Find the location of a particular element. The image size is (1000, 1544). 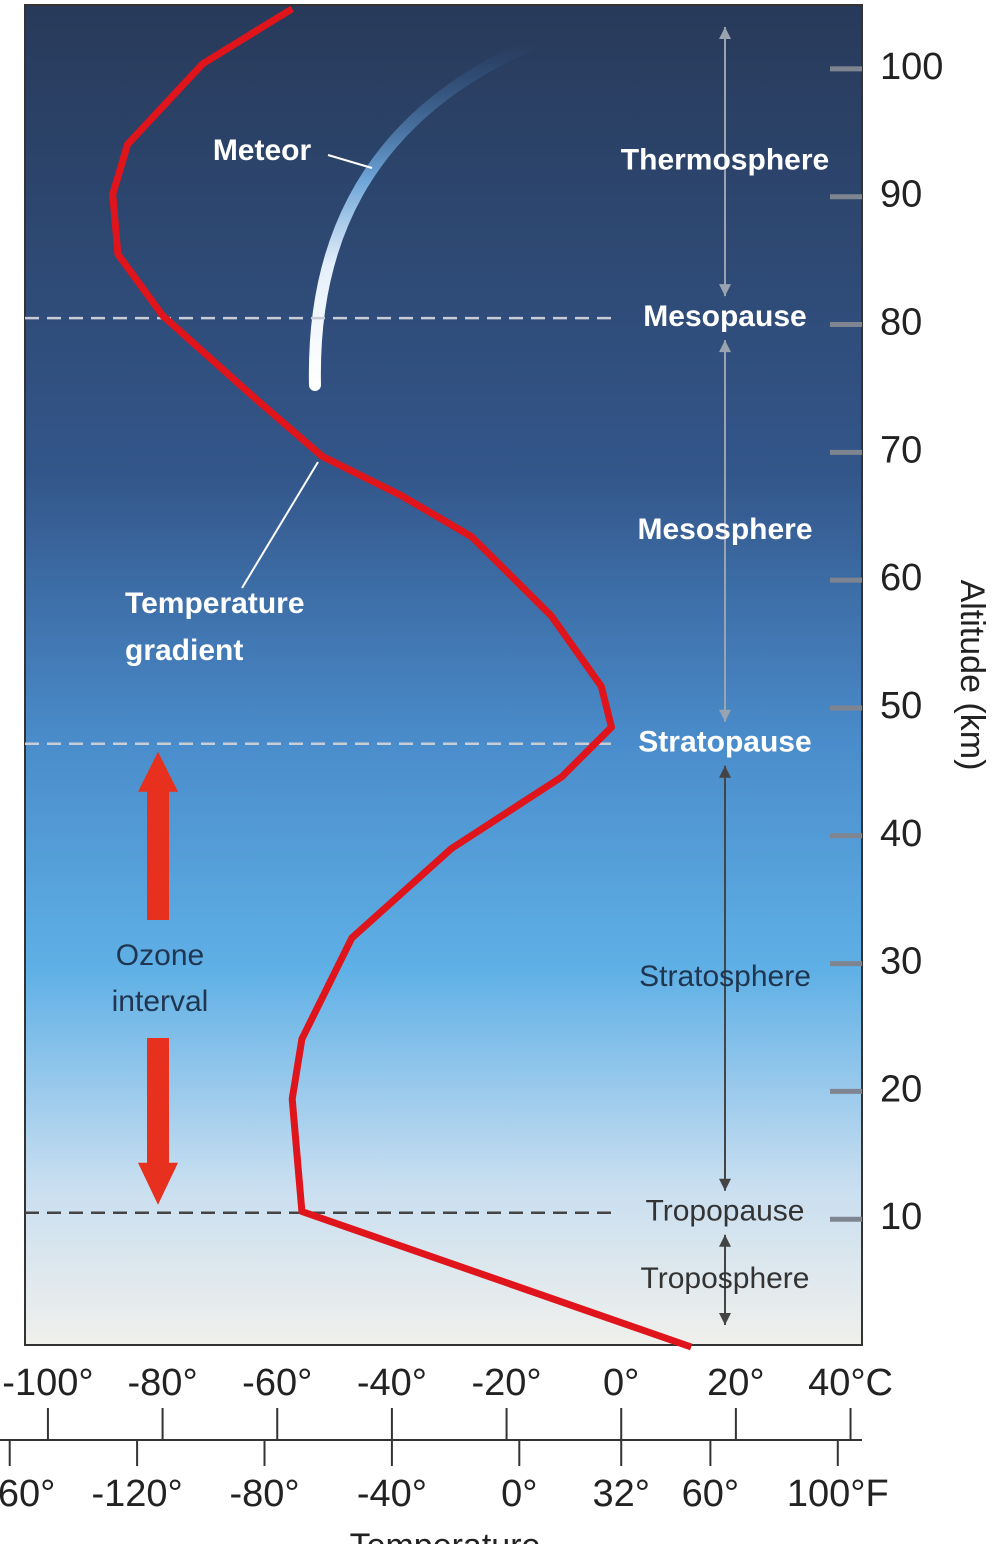

x-tick-label: -60° is located at coordinates (277, 1383).